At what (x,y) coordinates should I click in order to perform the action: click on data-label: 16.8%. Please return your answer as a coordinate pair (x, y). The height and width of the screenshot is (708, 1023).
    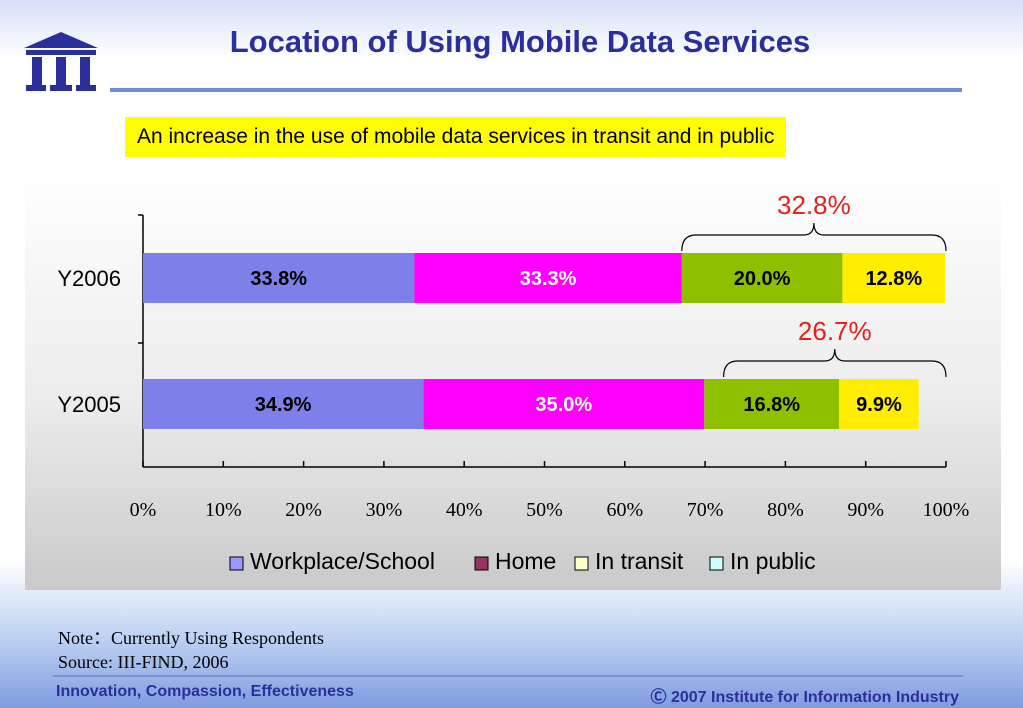
    Looking at the image, I should click on (771, 405).